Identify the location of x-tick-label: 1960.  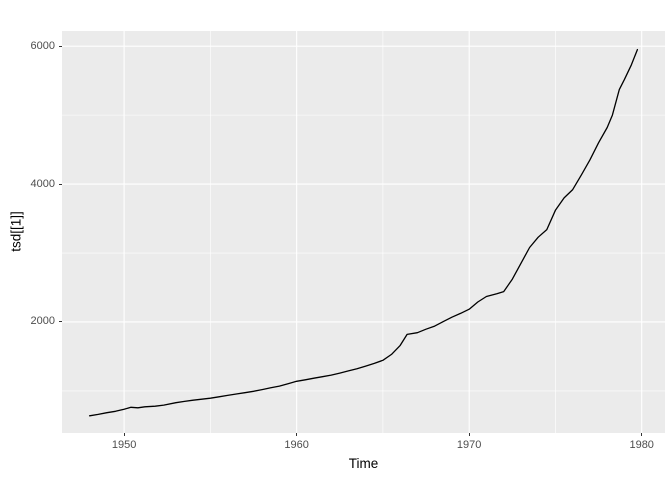
(296, 445).